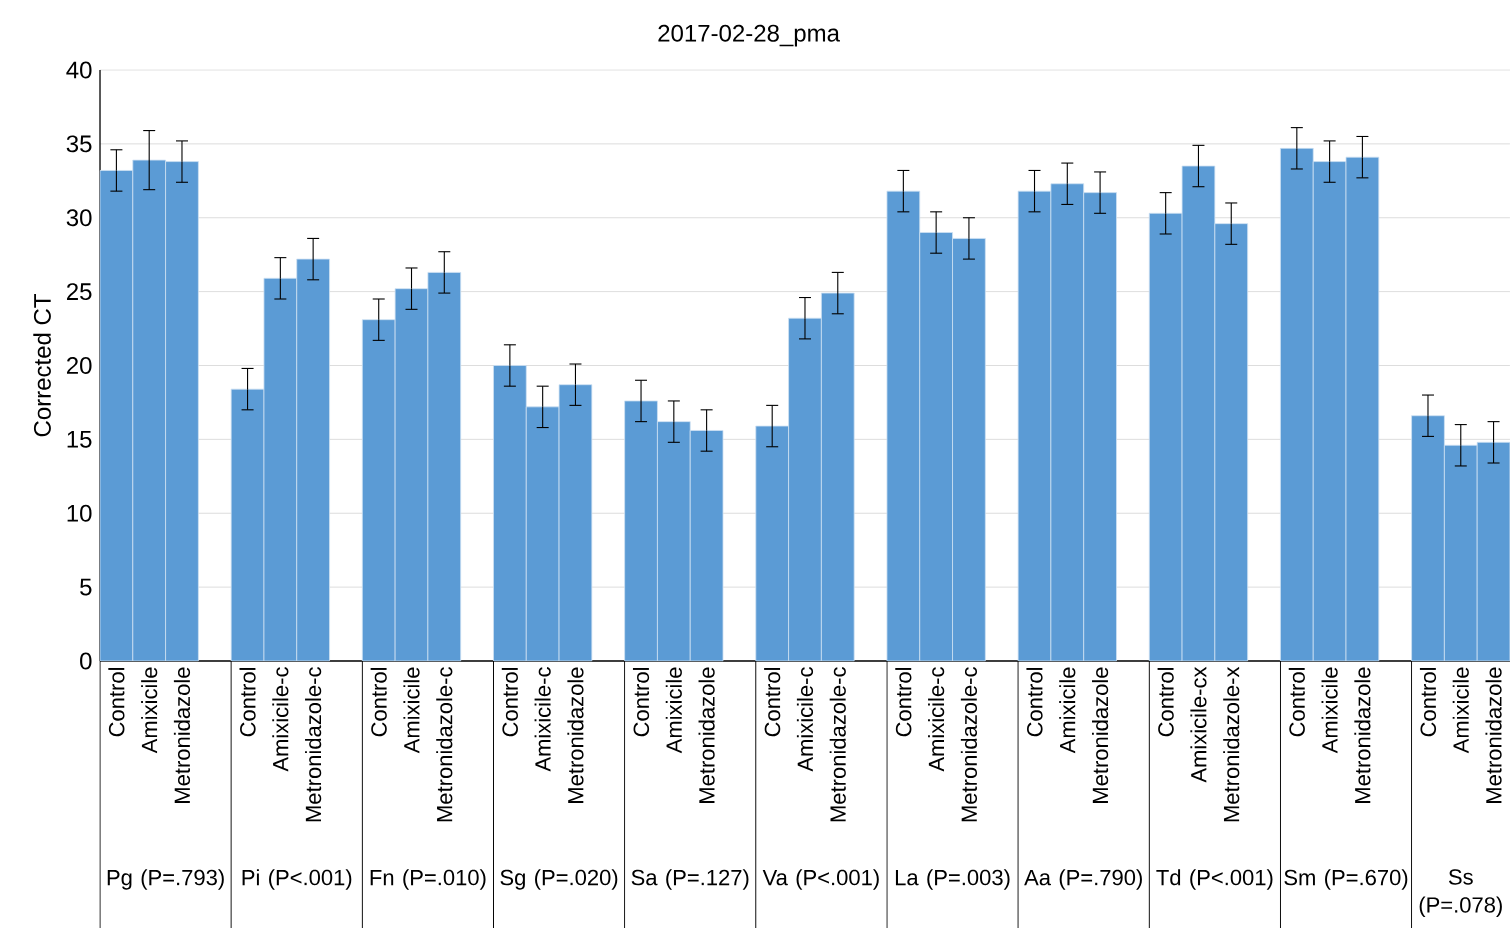 The width and height of the screenshot is (1510, 928). Describe the element at coordinates (79, 513) in the screenshot. I see `y-tick-label: 10` at that location.